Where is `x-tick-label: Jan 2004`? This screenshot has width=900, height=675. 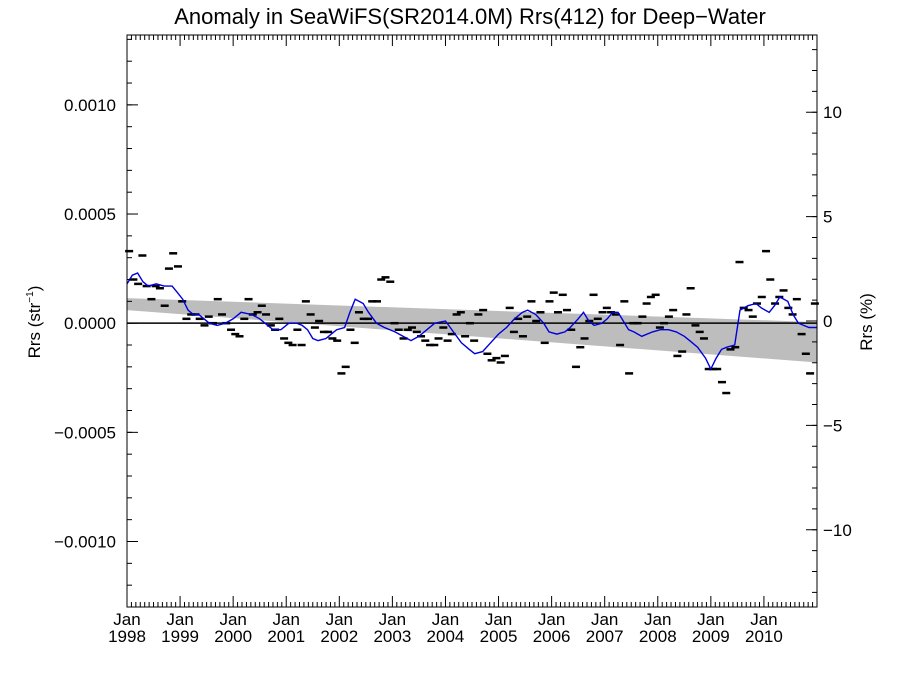
x-tick-label: Jan 2004 is located at coordinates (446, 628).